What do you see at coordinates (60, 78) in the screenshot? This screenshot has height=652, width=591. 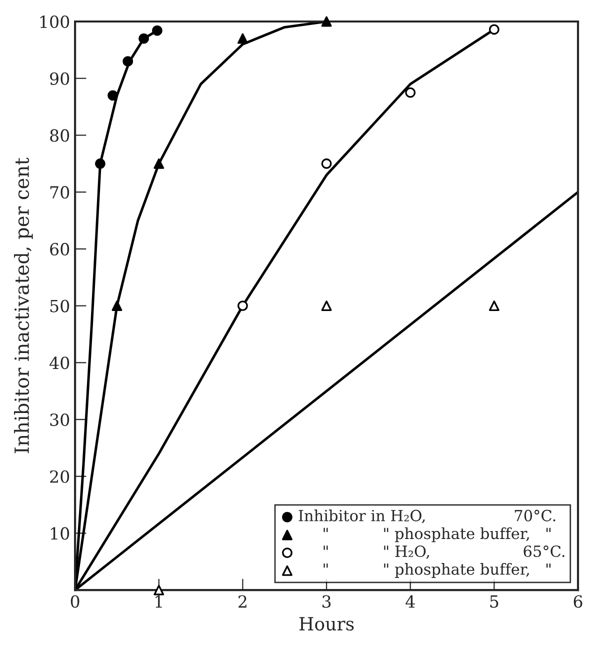 I see `y-tick-label: 90` at bounding box center [60, 78].